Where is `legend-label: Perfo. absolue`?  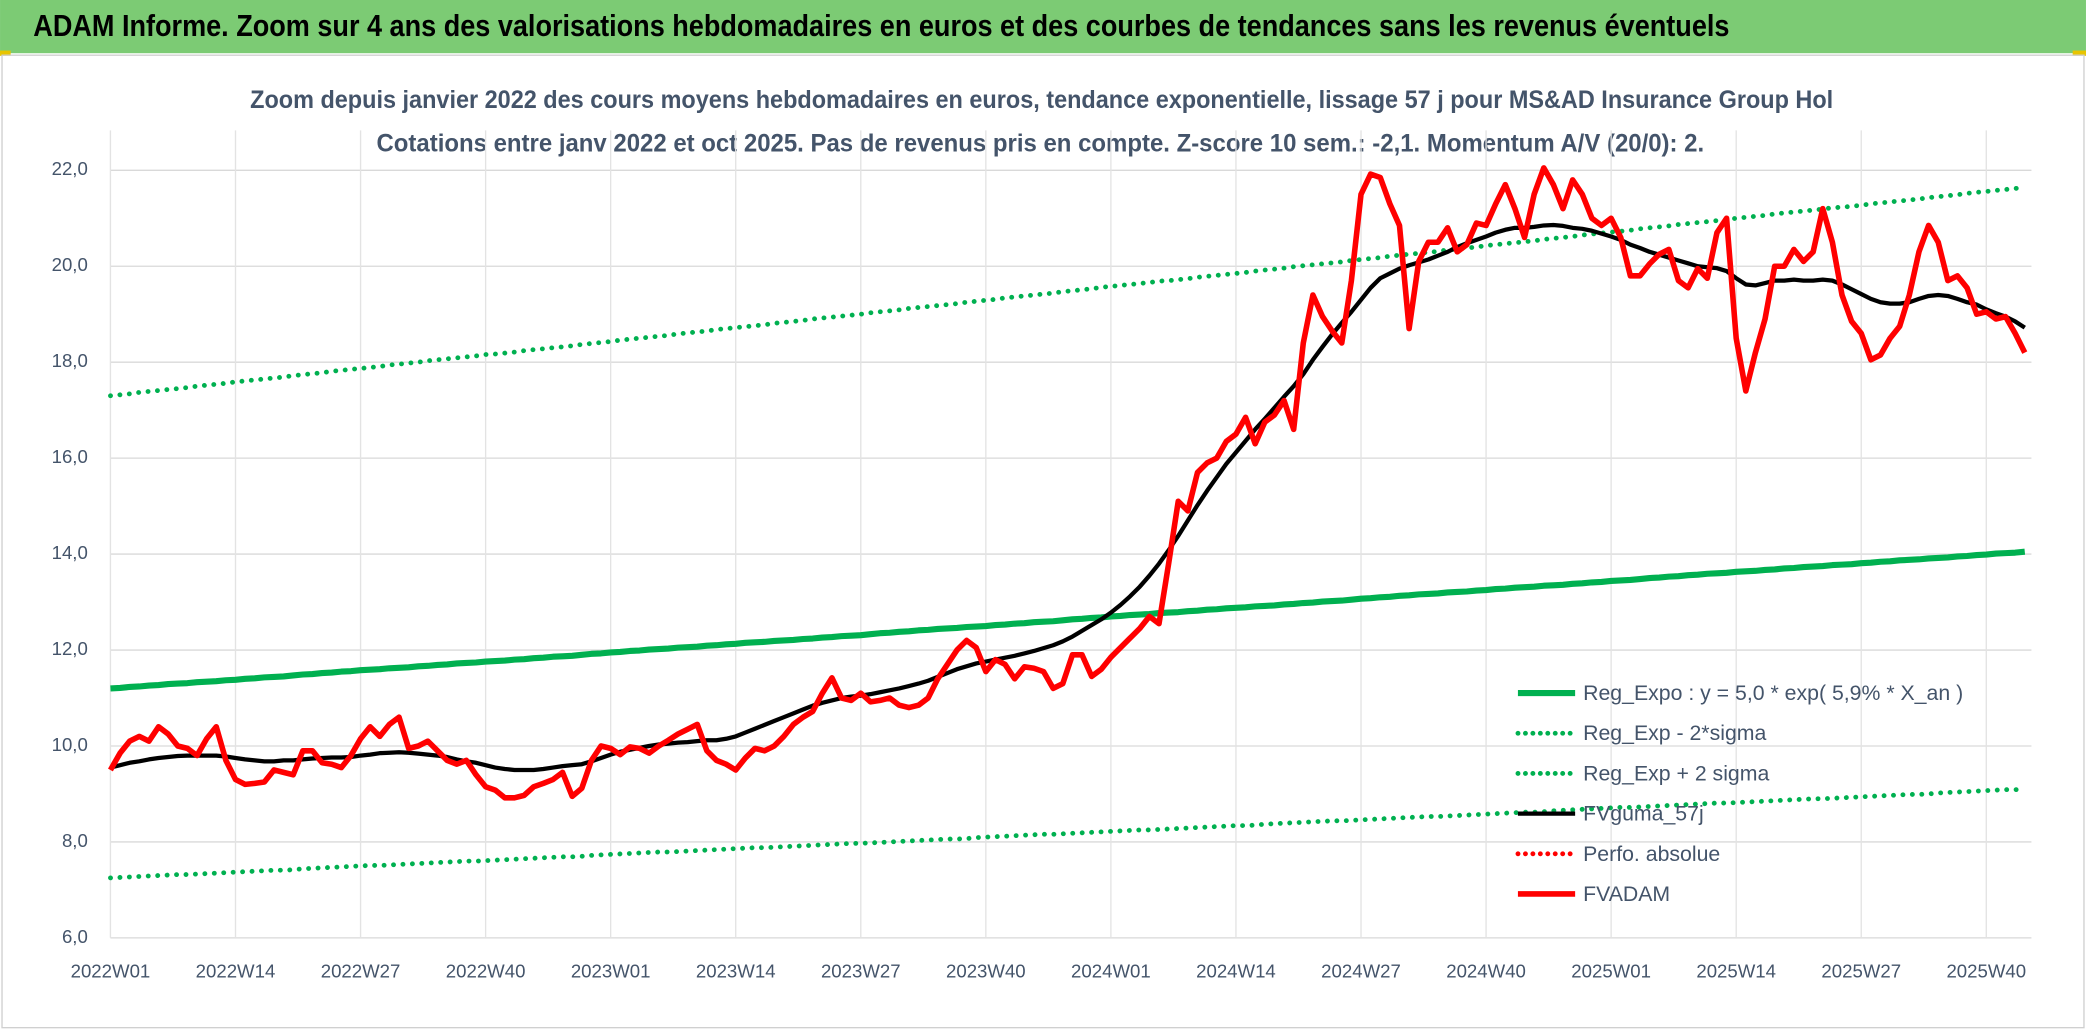
legend-label: Perfo. absolue is located at coordinates (1651, 854).